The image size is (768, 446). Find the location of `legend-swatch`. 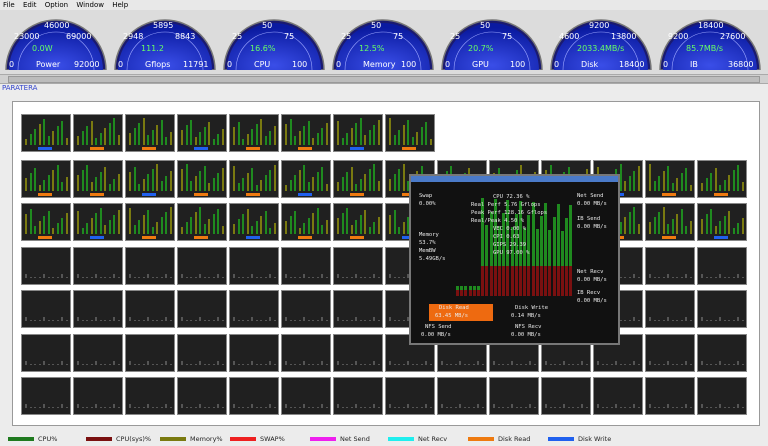

legend-swatch is located at coordinates (21, 439).